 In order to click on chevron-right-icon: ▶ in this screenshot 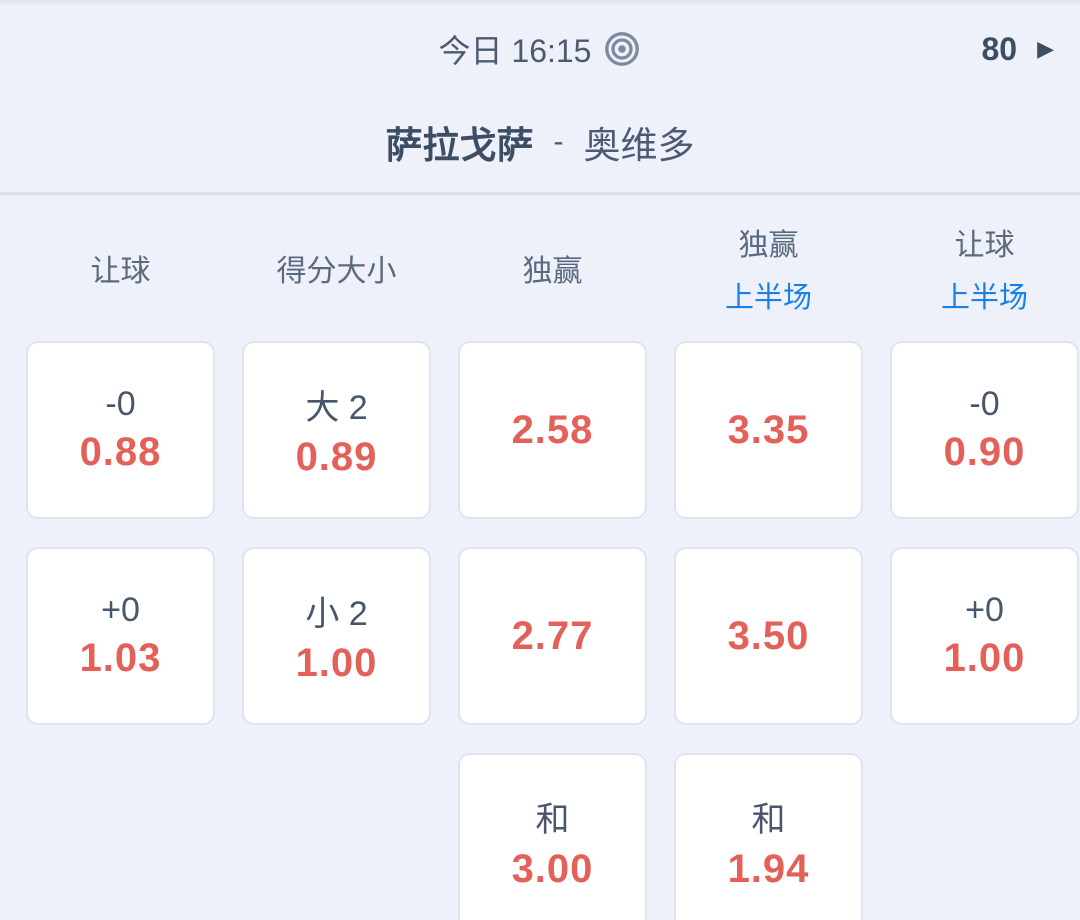, I will do `click(1045, 48)`.